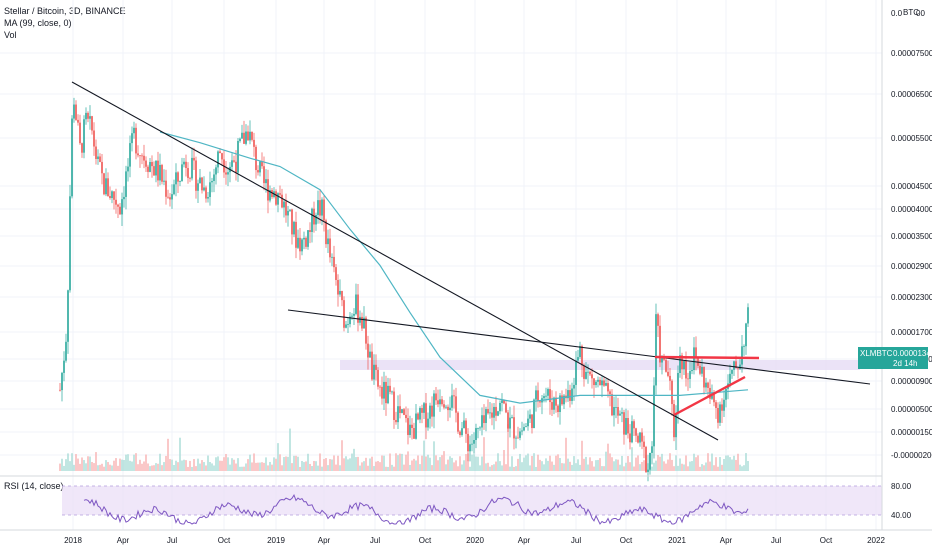 This screenshot has height=550, width=932. What do you see at coordinates (707, 357) in the screenshot?
I see `pattern-top` at bounding box center [707, 357].